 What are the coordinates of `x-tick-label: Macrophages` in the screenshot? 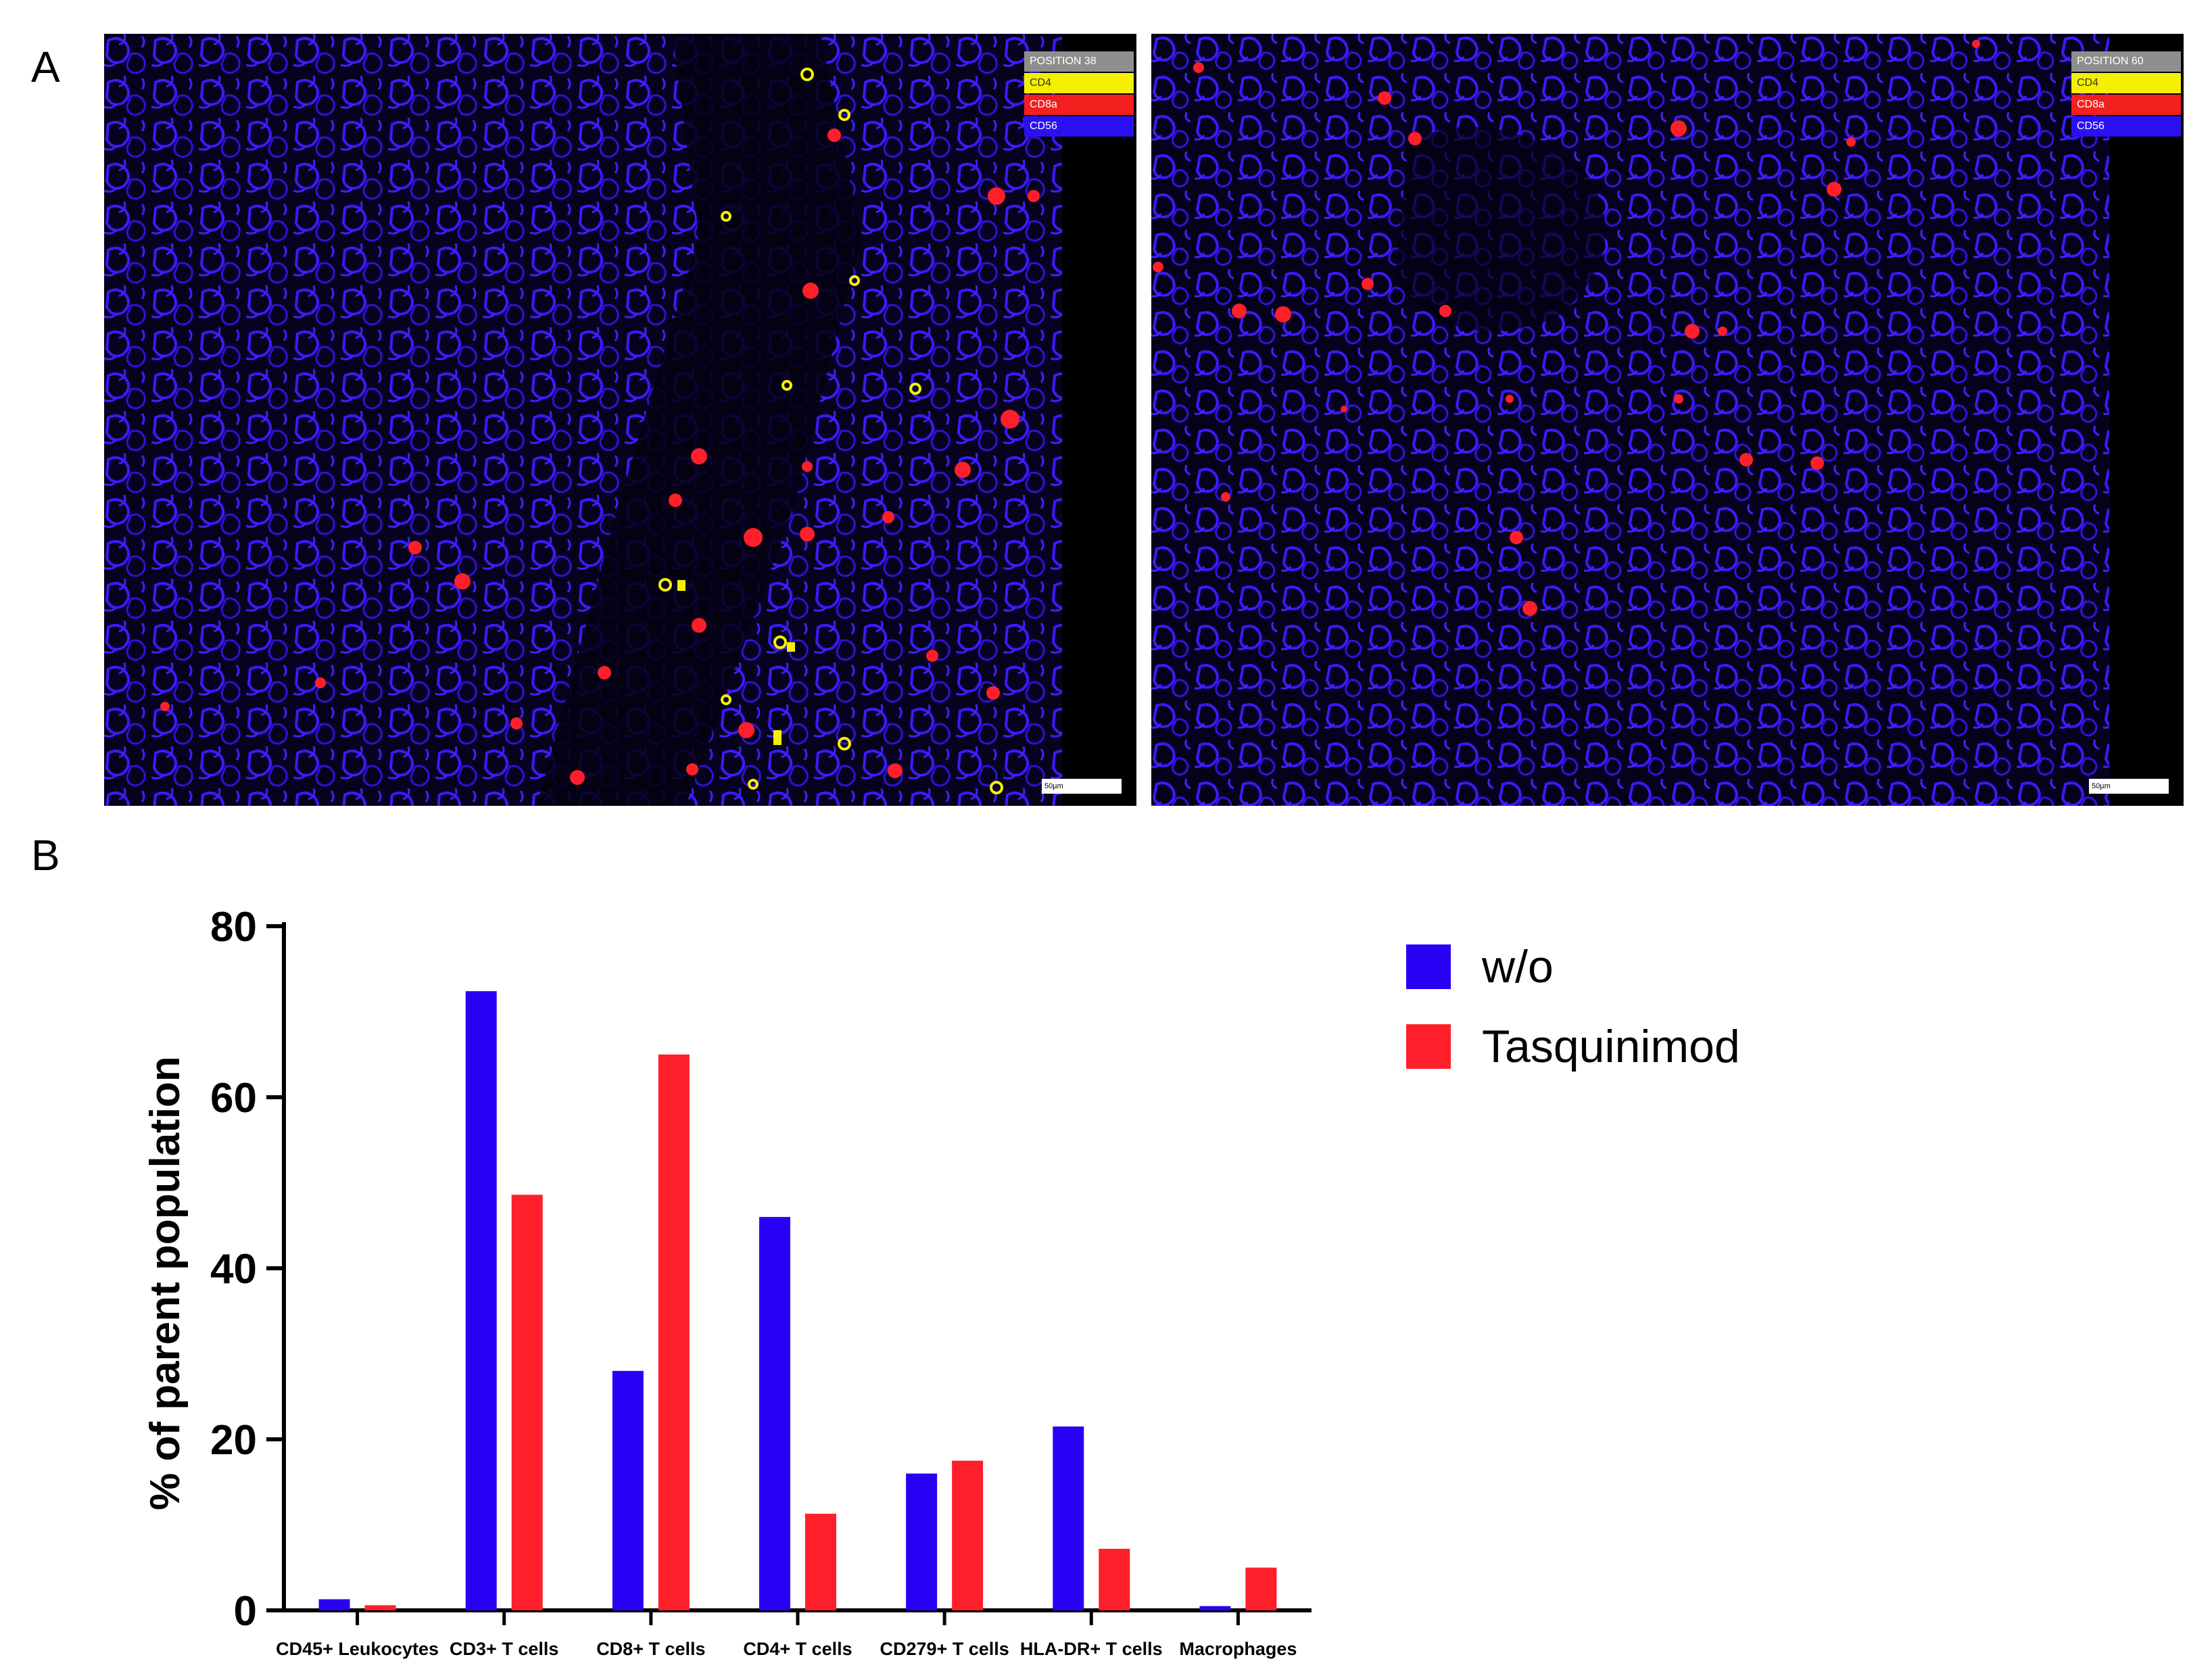 It's located at (1238, 1649).